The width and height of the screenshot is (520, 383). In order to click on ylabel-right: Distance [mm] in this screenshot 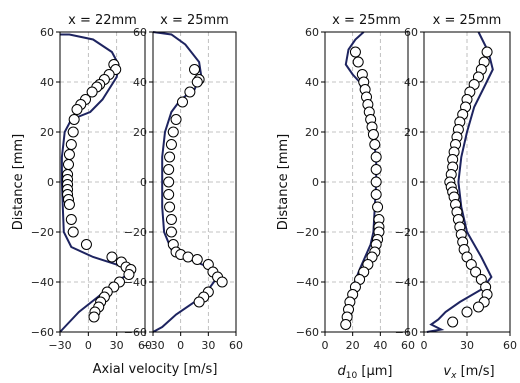, I will do `click(283, 182)`.